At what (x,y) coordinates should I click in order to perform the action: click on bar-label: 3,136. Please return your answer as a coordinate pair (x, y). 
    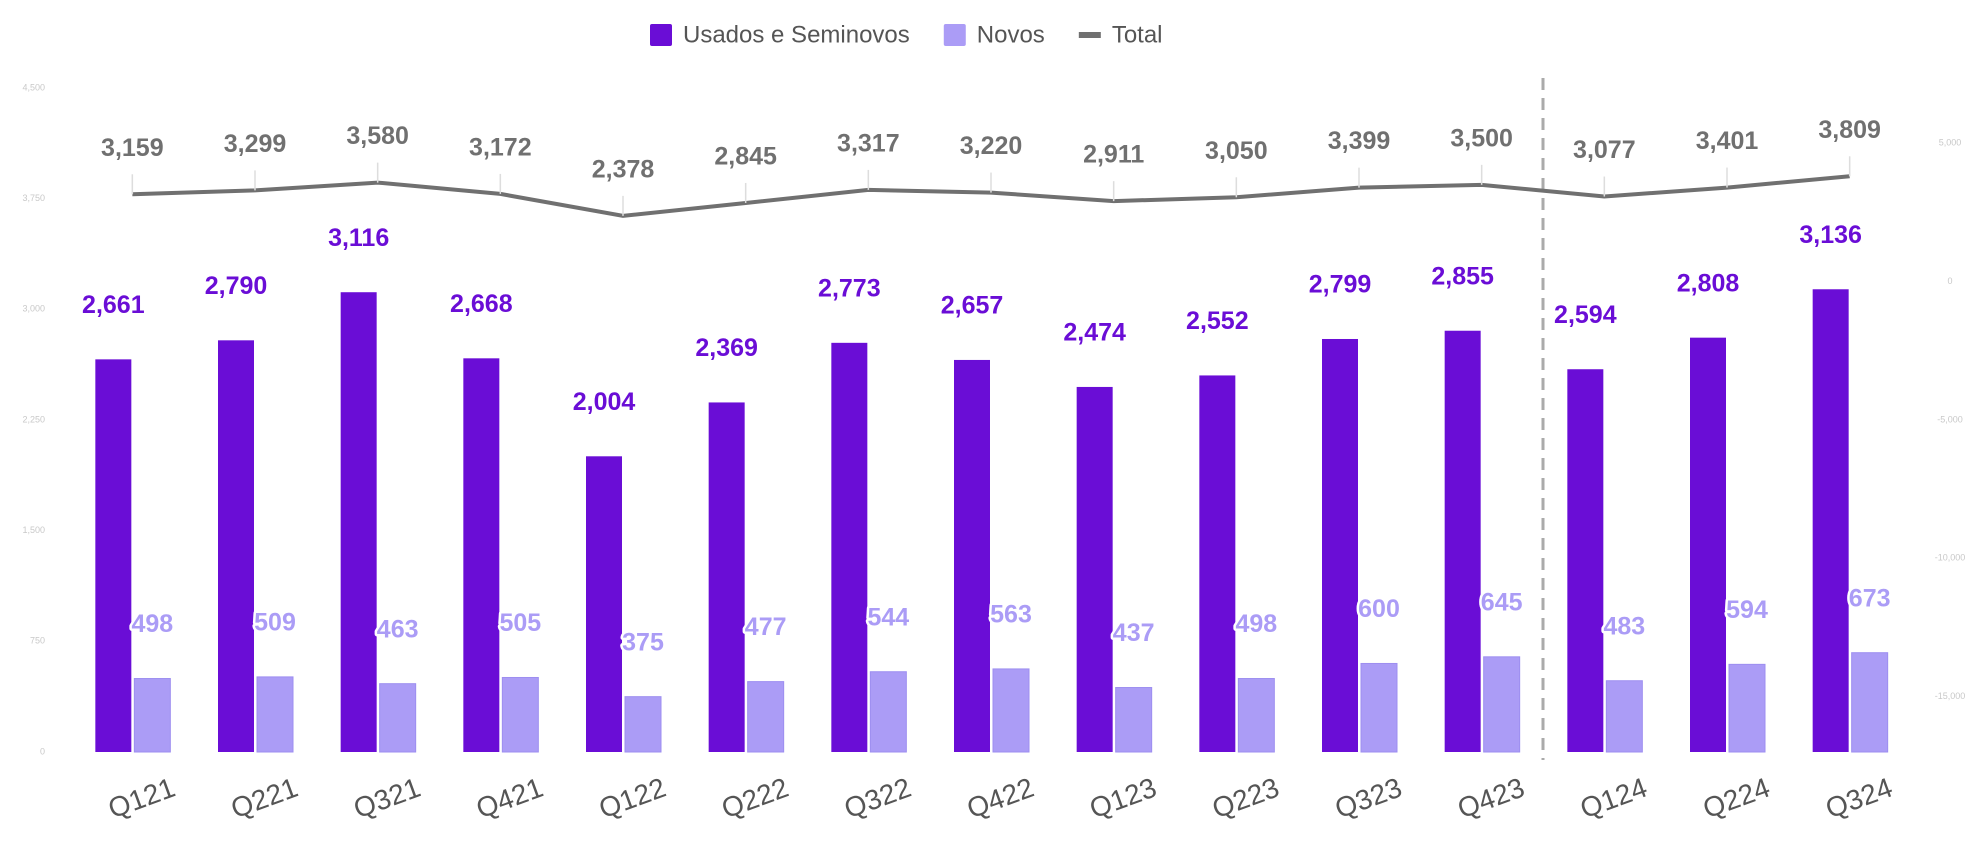
    Looking at the image, I should click on (1830, 235).